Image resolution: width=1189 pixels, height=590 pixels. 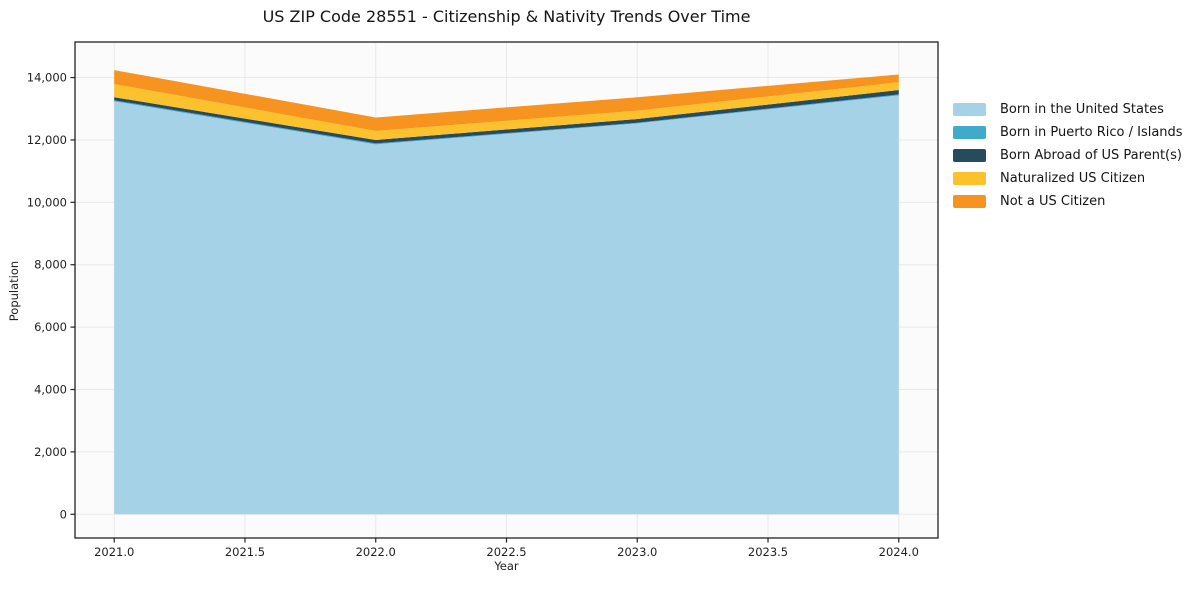 What do you see at coordinates (1091, 156) in the screenshot?
I see `legend-label: Born Abroad of US Parent(s)` at bounding box center [1091, 156].